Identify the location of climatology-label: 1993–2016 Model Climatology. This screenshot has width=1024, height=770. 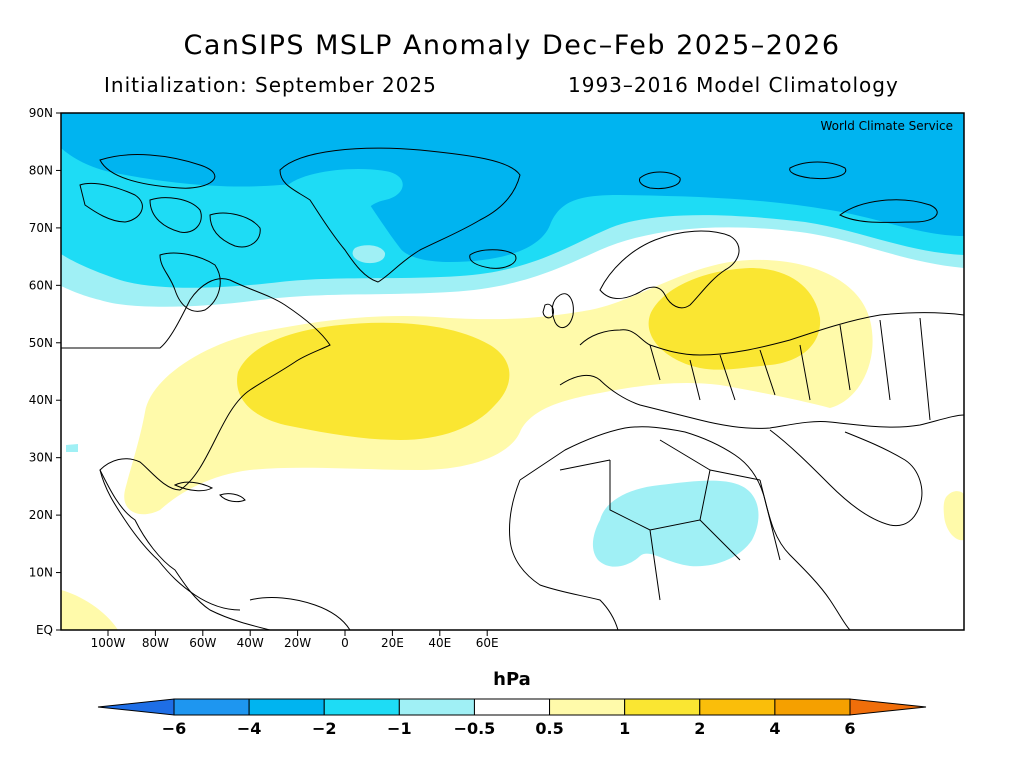
(733, 85).